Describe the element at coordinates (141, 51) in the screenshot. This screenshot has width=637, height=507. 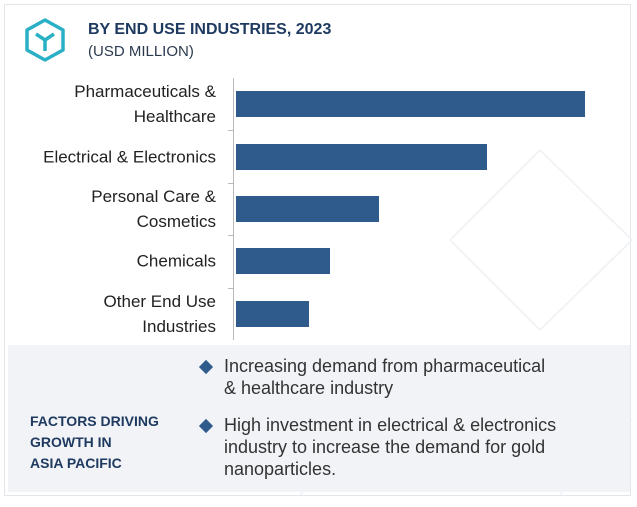
I see `chart-subtitle: (USD MILLION)` at that location.